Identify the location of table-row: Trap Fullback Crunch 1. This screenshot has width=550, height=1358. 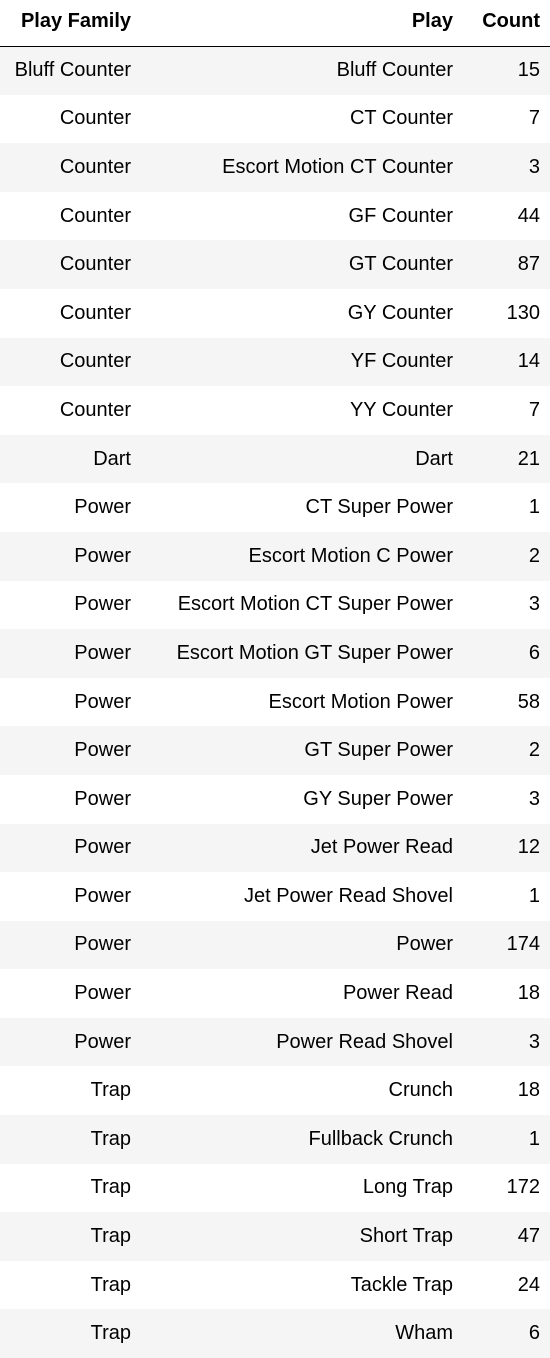
(275, 1139).